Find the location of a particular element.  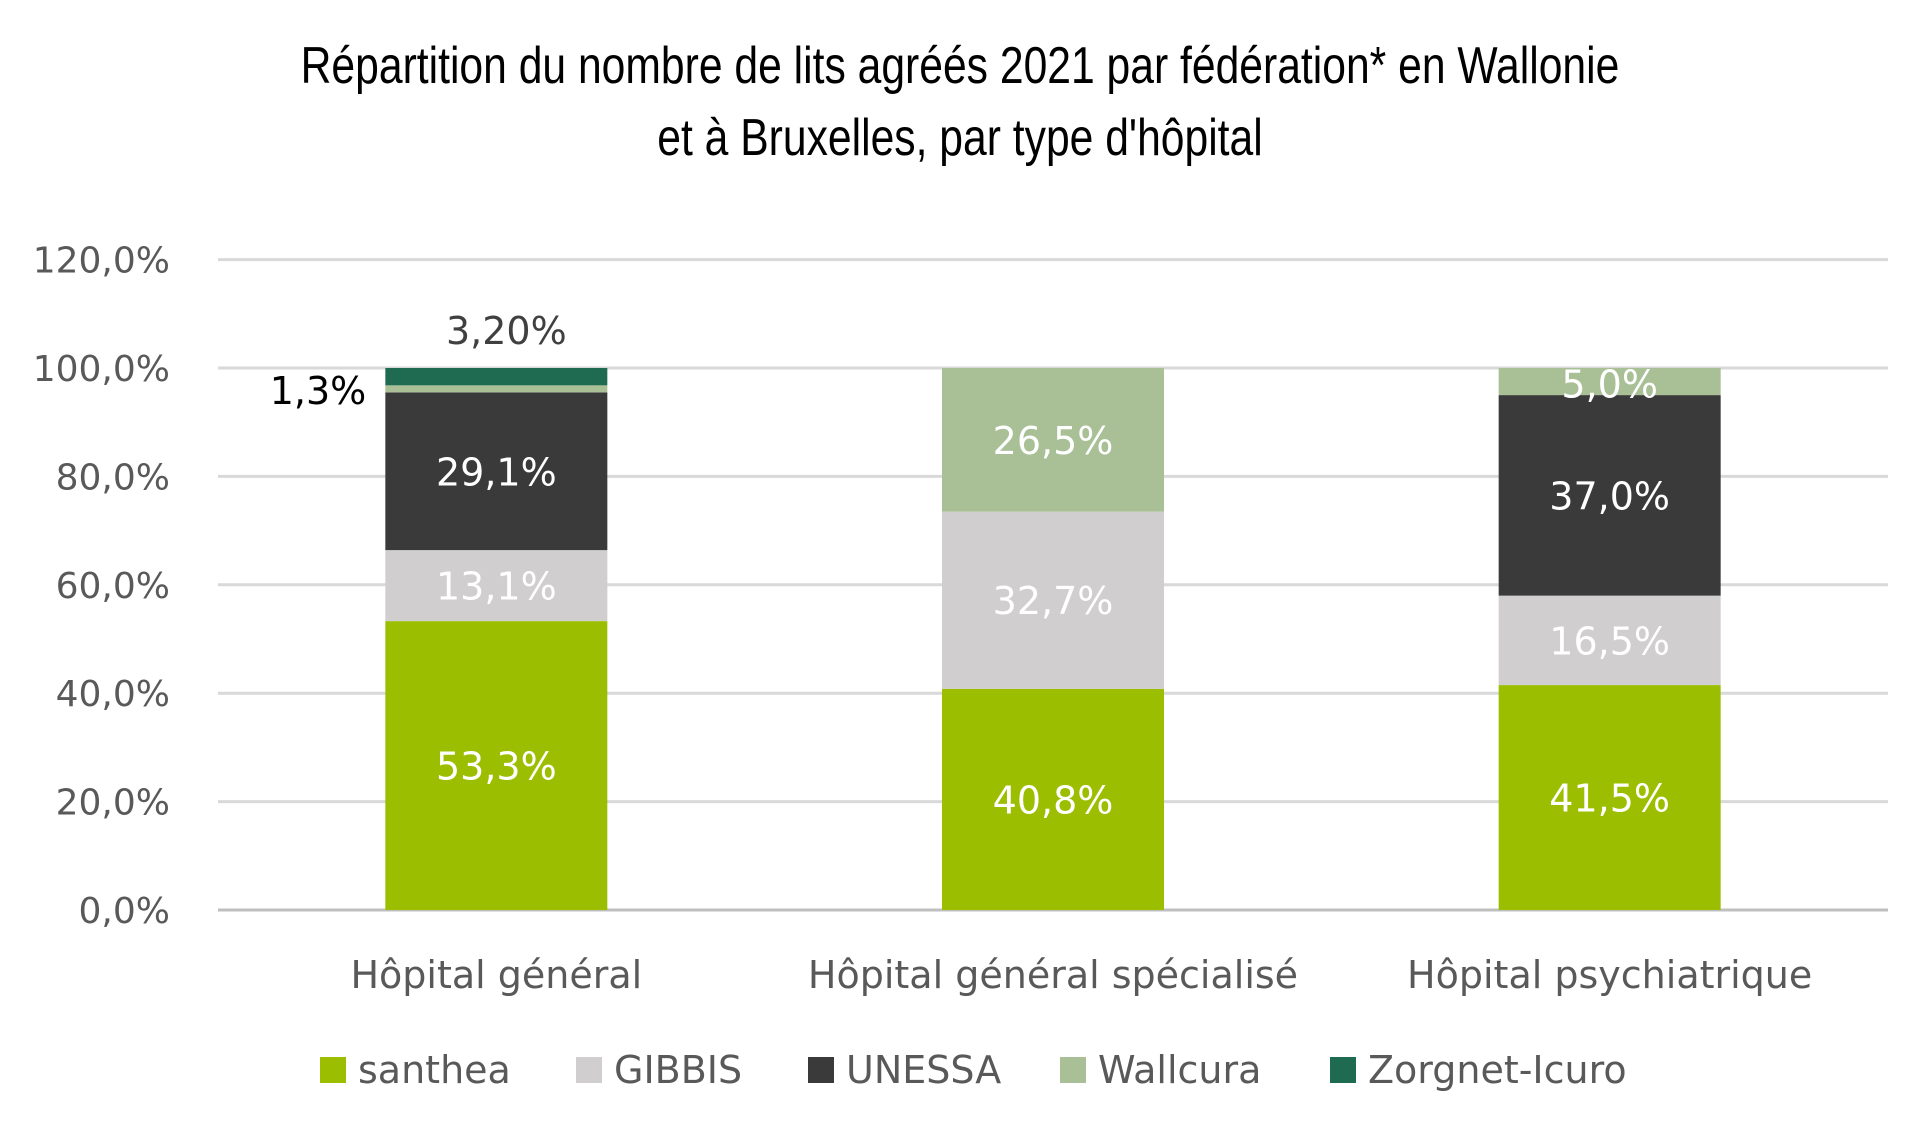

chart-title-line-2: et à Bruxelles, par type d'hôpital is located at coordinates (960, 138).